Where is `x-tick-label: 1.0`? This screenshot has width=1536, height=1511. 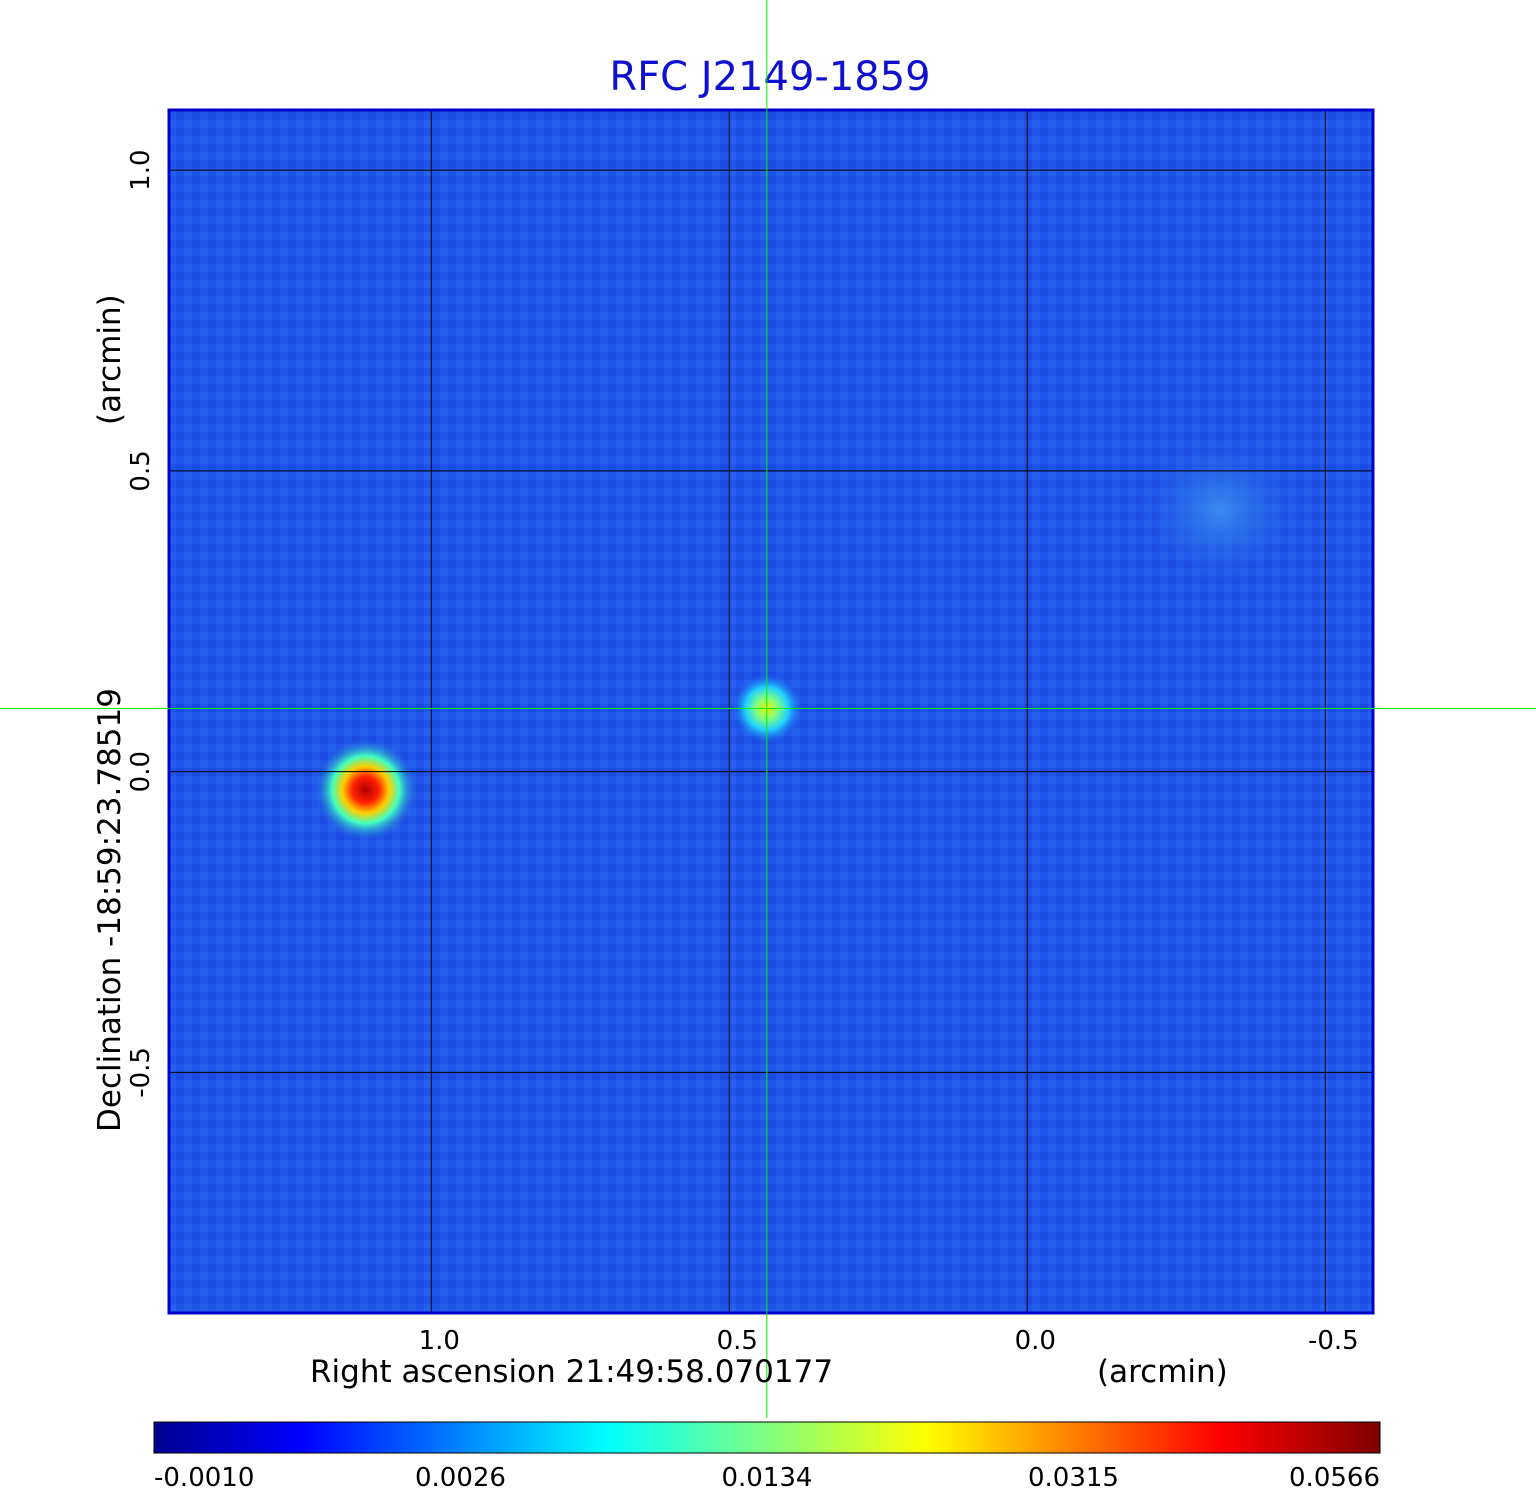
x-tick-label: 1.0 is located at coordinates (439, 1341).